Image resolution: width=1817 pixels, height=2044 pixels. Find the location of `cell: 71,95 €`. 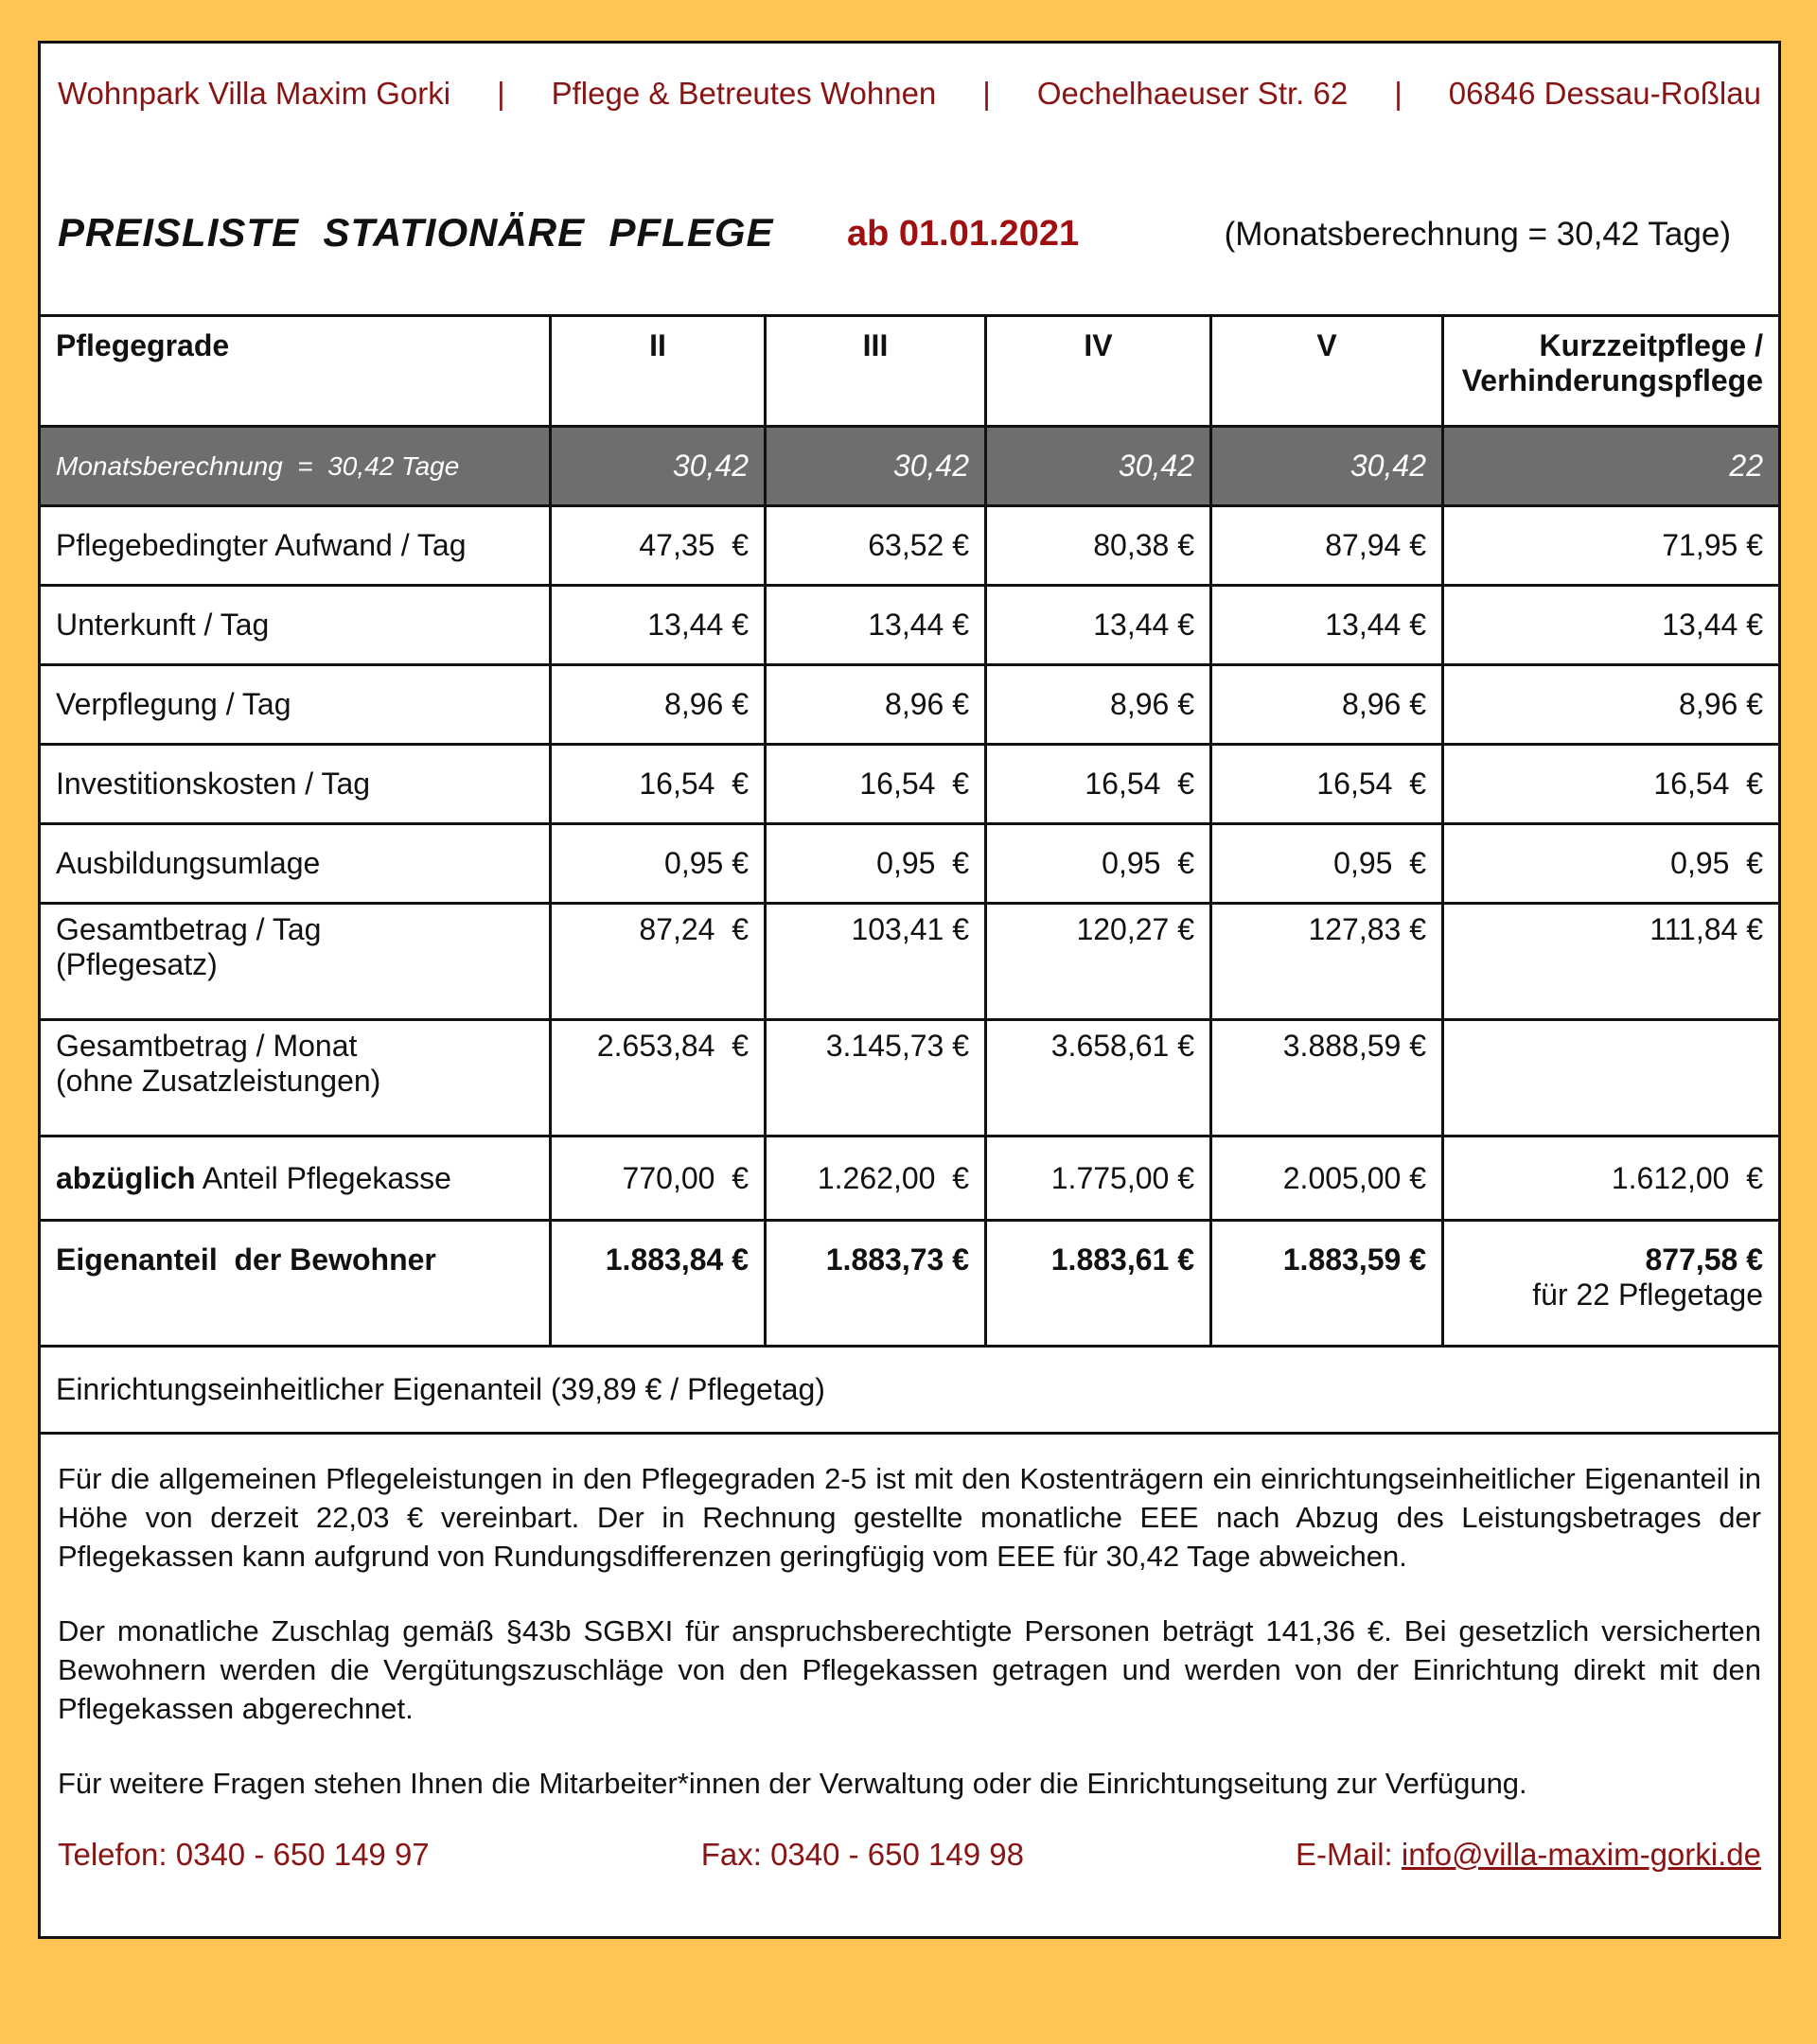

cell: 71,95 € is located at coordinates (1611, 545).